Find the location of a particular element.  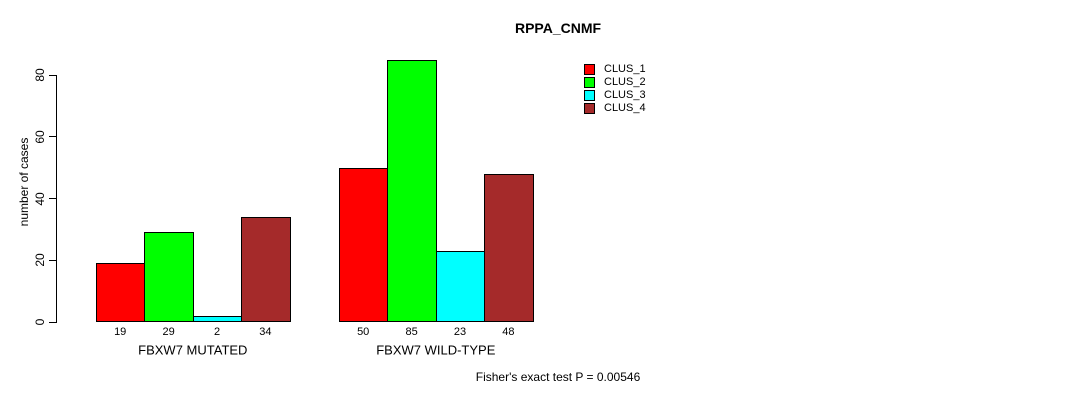

bar-value-label-clus-1-fbxw7-wild-type: 50 is located at coordinates (363, 332).